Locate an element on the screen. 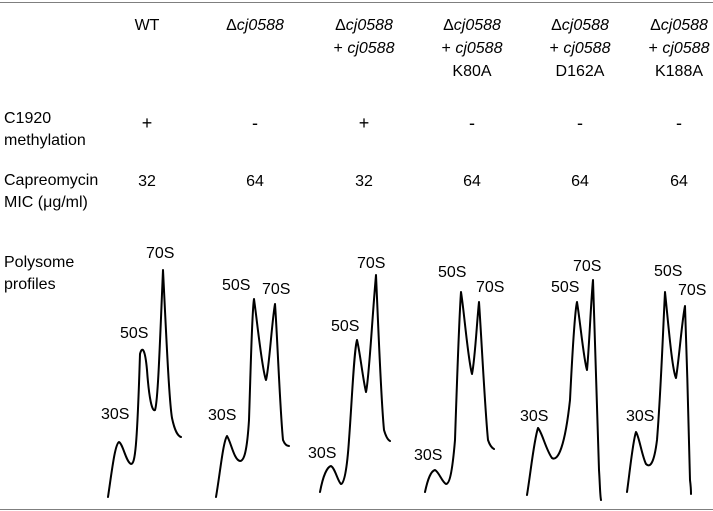  column-header-k80a: Δcj0588 + cj0588 K80A is located at coordinates (472, 48).